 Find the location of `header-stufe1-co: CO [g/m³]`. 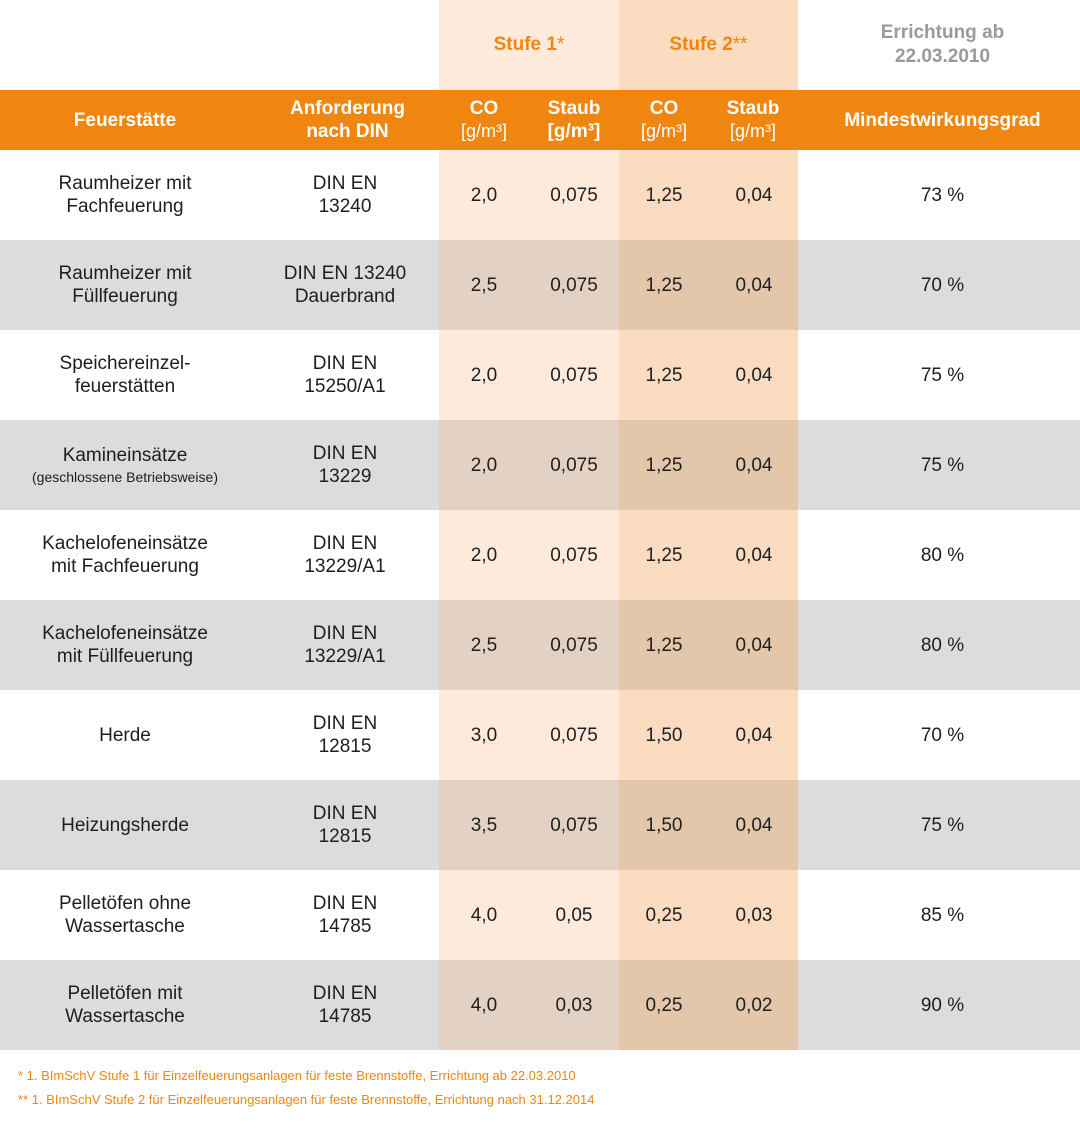

header-stufe1-co: CO [g/m³] is located at coordinates (484, 120).